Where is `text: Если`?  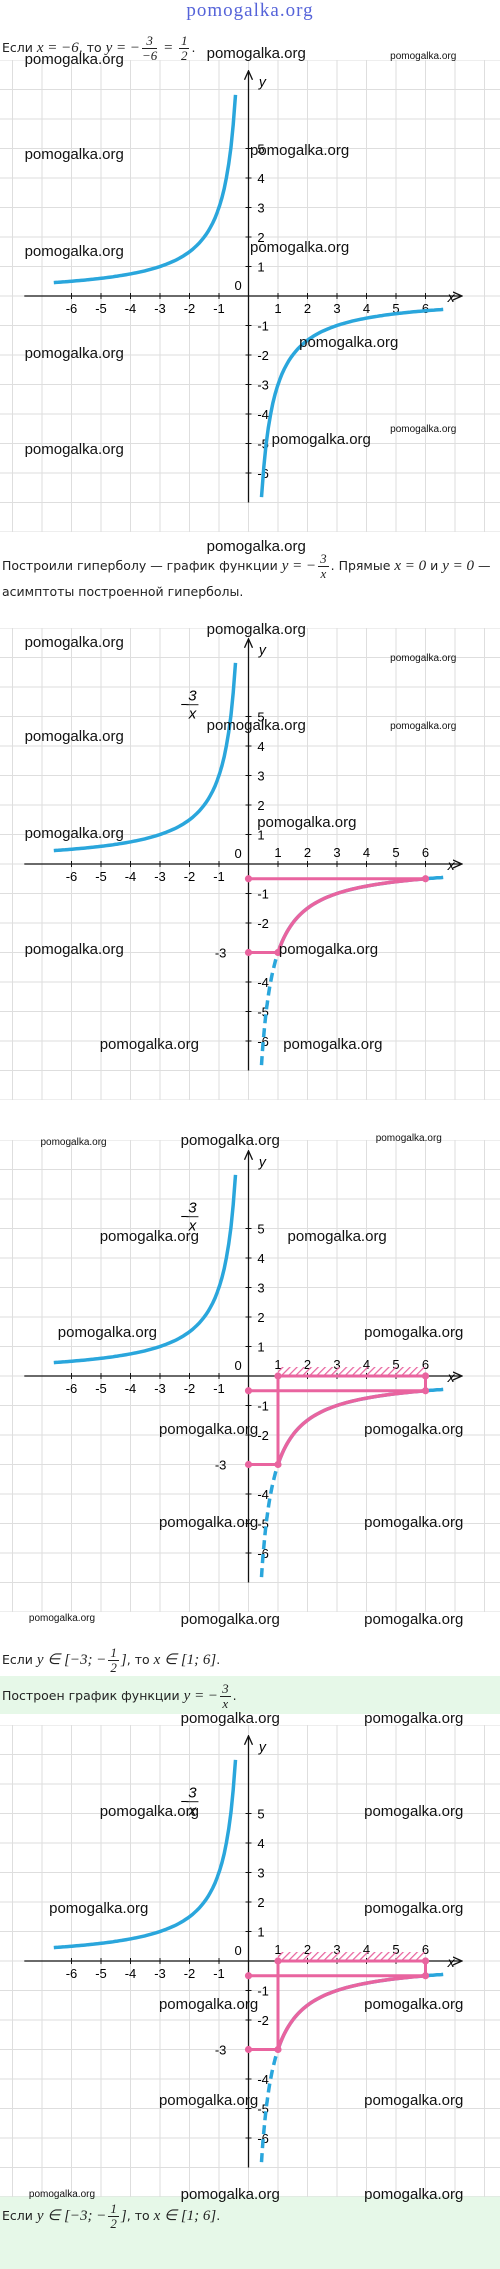
text: Если is located at coordinates (19, 47).